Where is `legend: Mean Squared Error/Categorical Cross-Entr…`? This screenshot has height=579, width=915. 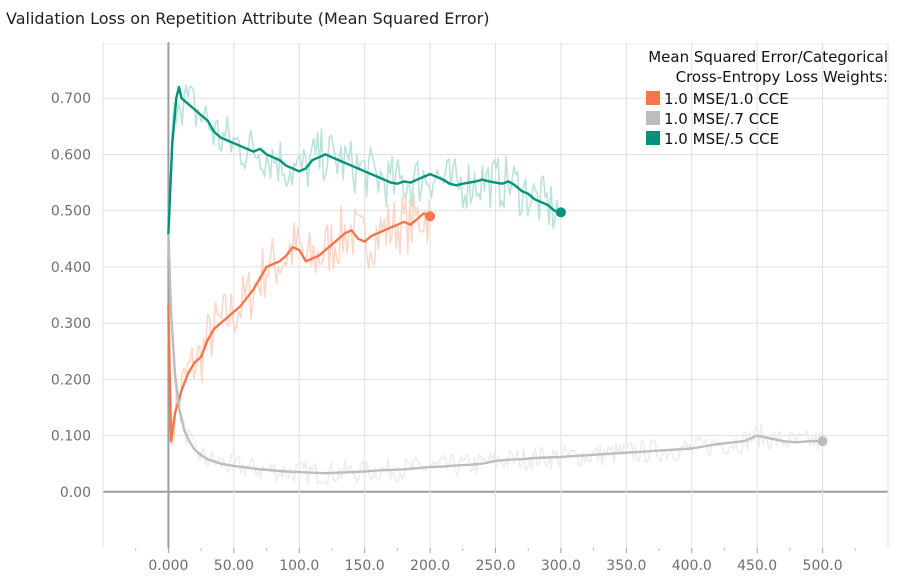 legend: Mean Squared Error/Categorical Cross-Entr… is located at coordinates (767, 98).